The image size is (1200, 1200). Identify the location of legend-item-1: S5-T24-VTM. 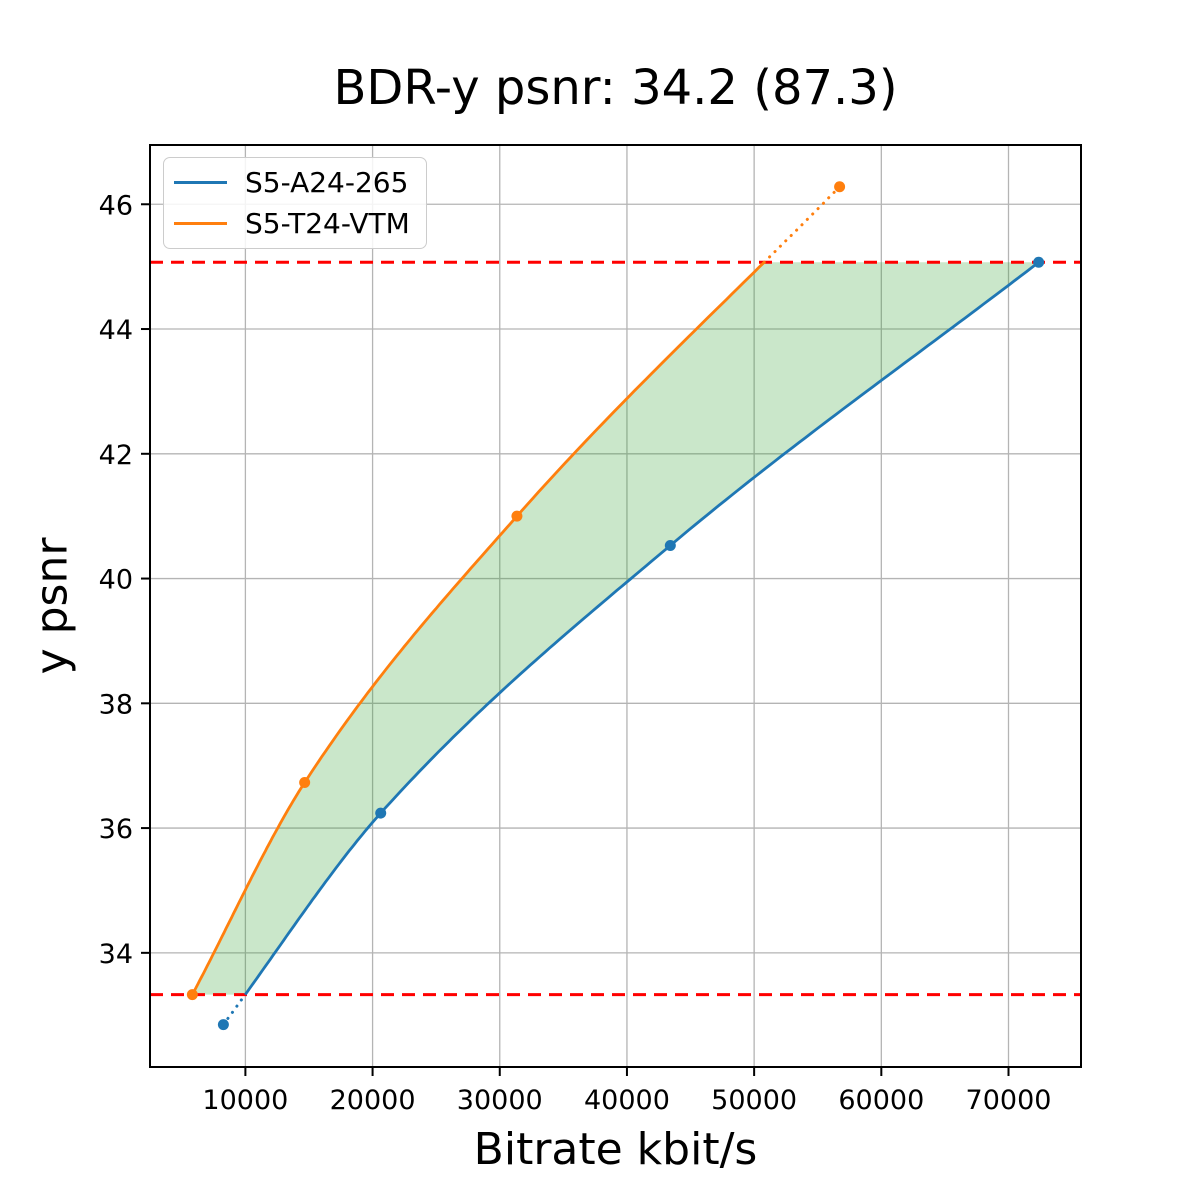
(292, 223).